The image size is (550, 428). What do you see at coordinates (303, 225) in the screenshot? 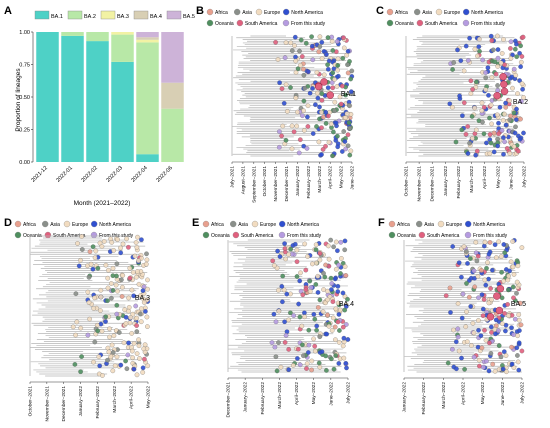
I see `legend-label: North America` at bounding box center [303, 225].